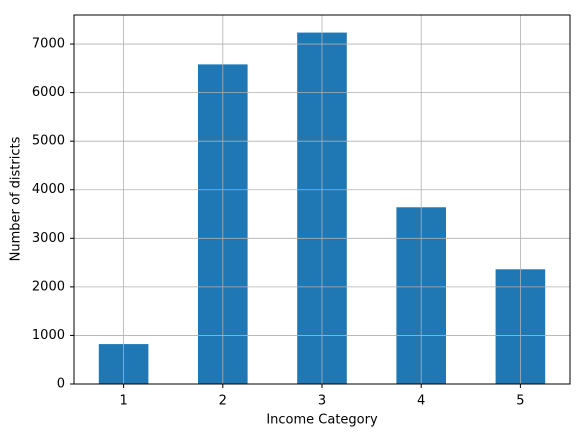  Describe the element at coordinates (322, 401) in the screenshot. I see `x-tick-label: 3` at that location.